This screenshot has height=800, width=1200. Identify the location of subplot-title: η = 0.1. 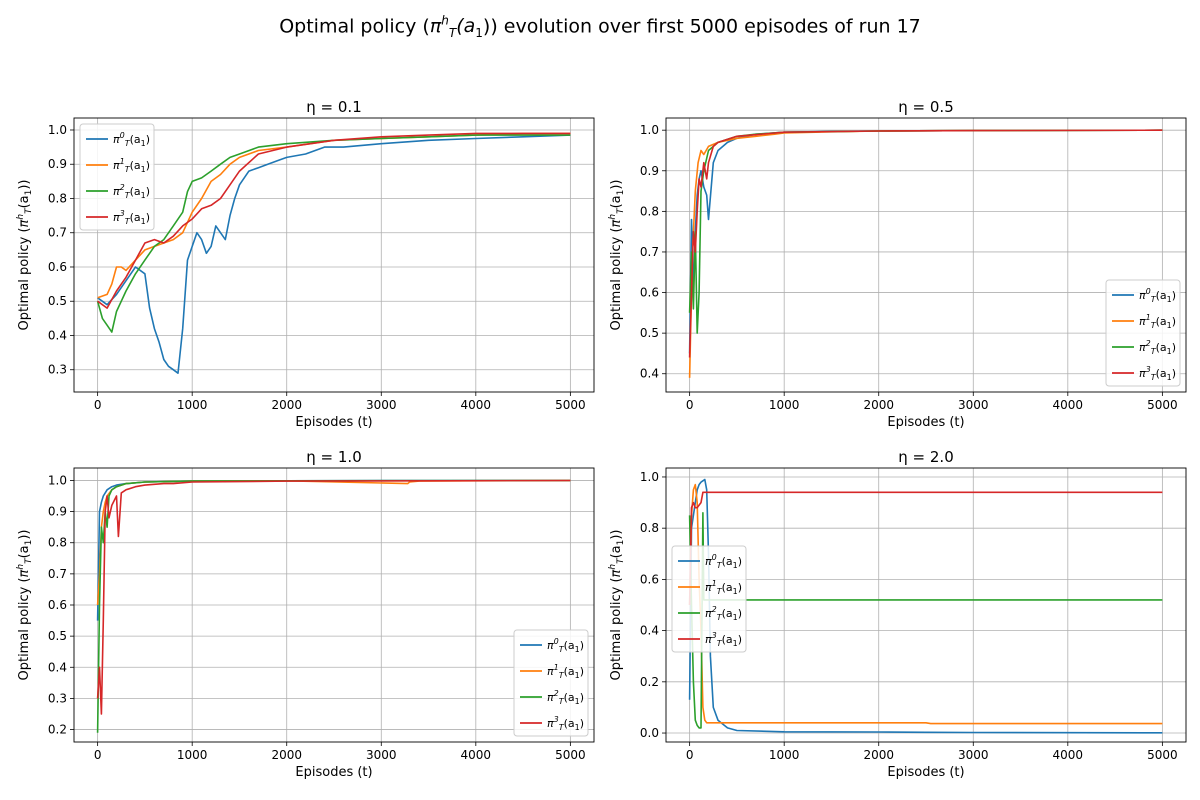
(333, 107).